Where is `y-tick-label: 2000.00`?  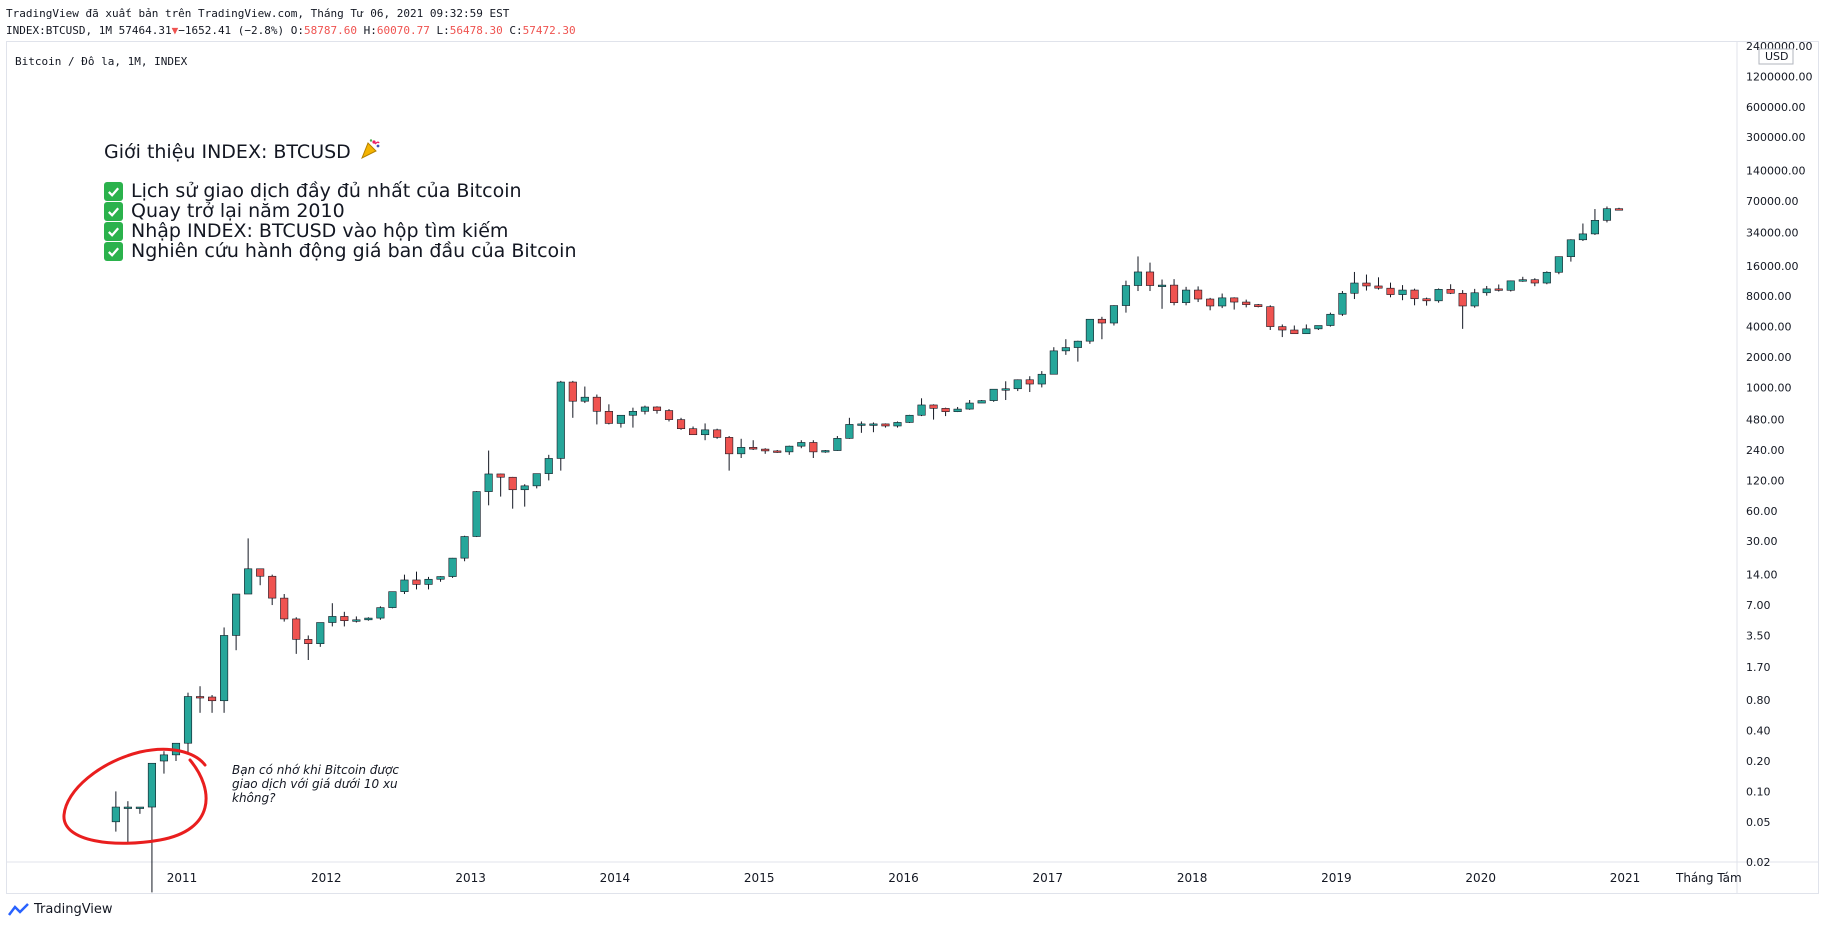 y-tick-label: 2000.00 is located at coordinates (1769, 357).